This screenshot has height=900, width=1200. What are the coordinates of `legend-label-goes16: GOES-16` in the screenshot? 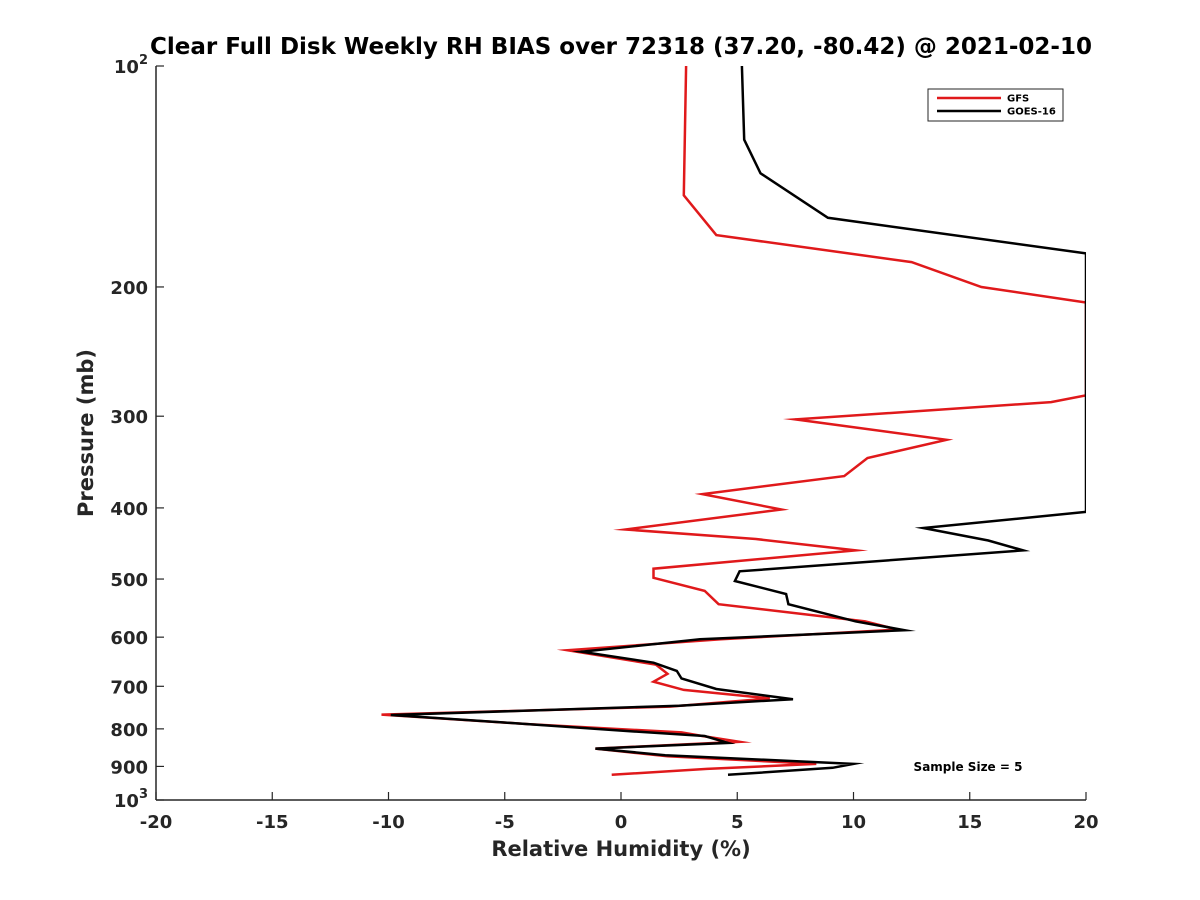 It's located at (1031, 112).